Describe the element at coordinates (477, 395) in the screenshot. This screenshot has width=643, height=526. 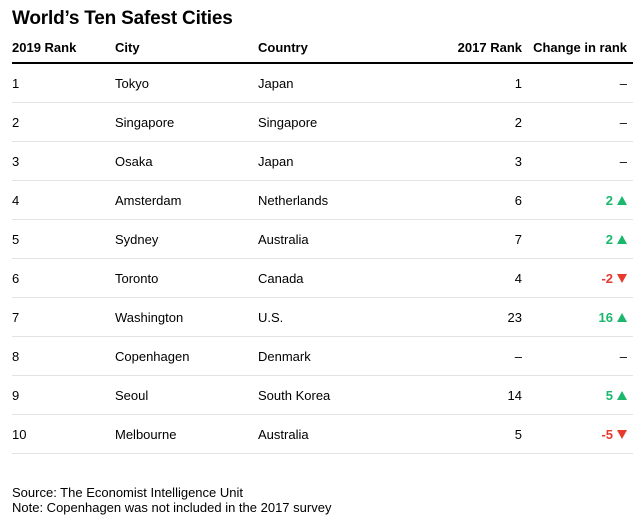
I see `rank-2017-cell: 14` at that location.